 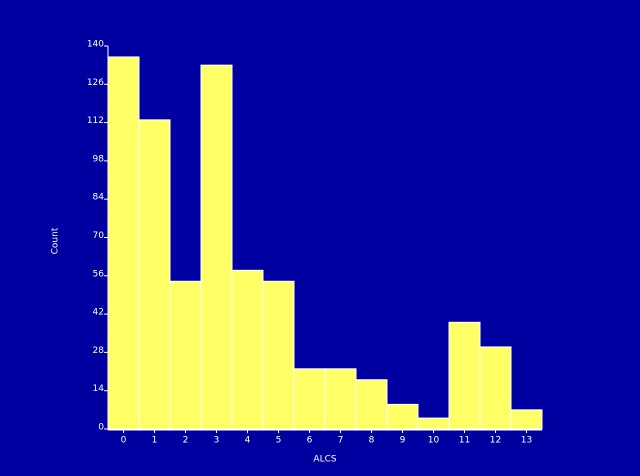 What do you see at coordinates (99, 389) in the screenshot?
I see `y-tick-label: 14` at bounding box center [99, 389].